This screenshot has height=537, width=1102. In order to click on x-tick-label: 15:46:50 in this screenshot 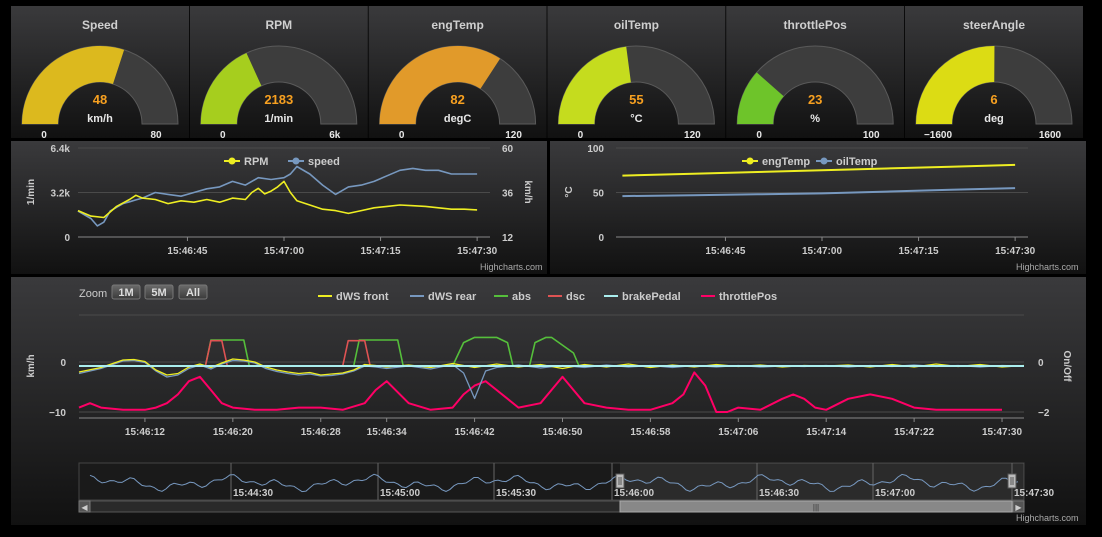, I will do `click(562, 432)`.